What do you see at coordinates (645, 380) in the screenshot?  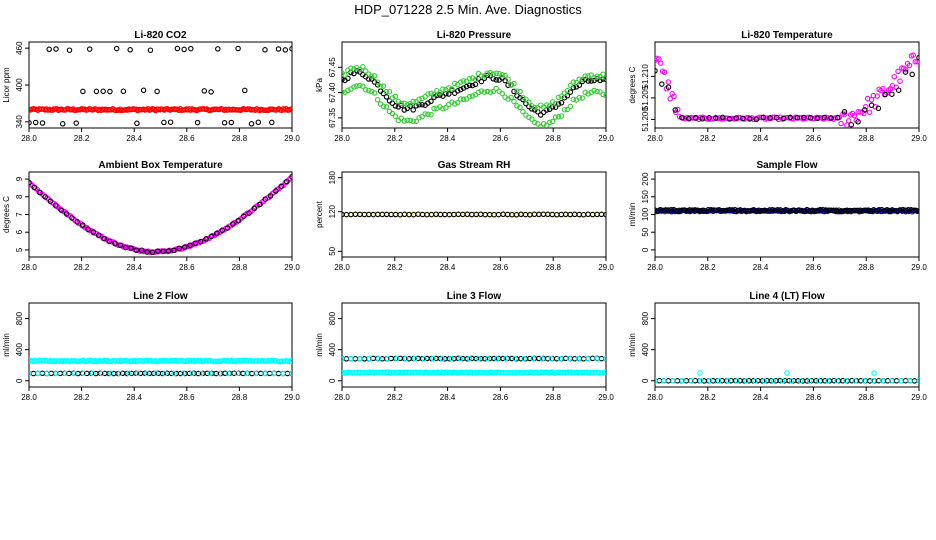 I see `y-tick-label: 0` at bounding box center [645, 380].